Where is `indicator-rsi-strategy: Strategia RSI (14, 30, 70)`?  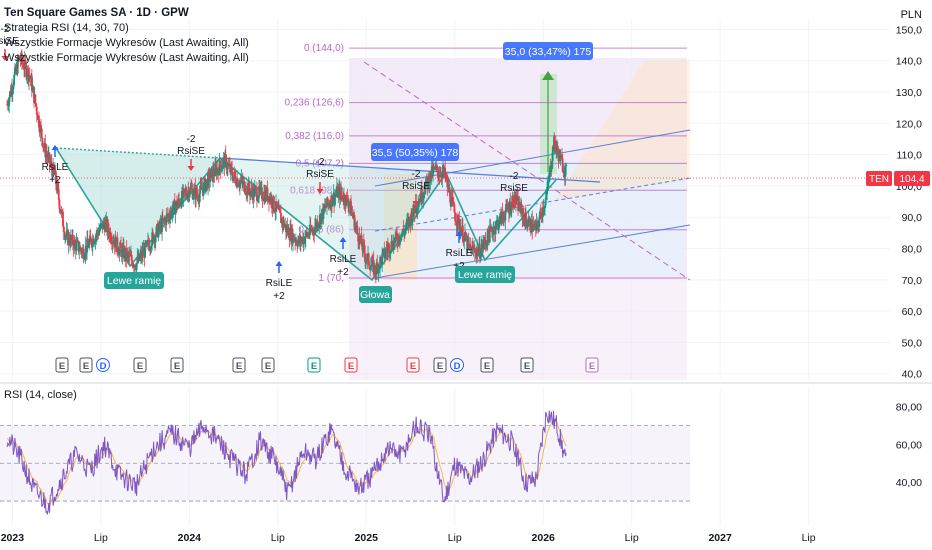 indicator-rsi-strategy: Strategia RSI (14, 30, 70) is located at coordinates (66, 28).